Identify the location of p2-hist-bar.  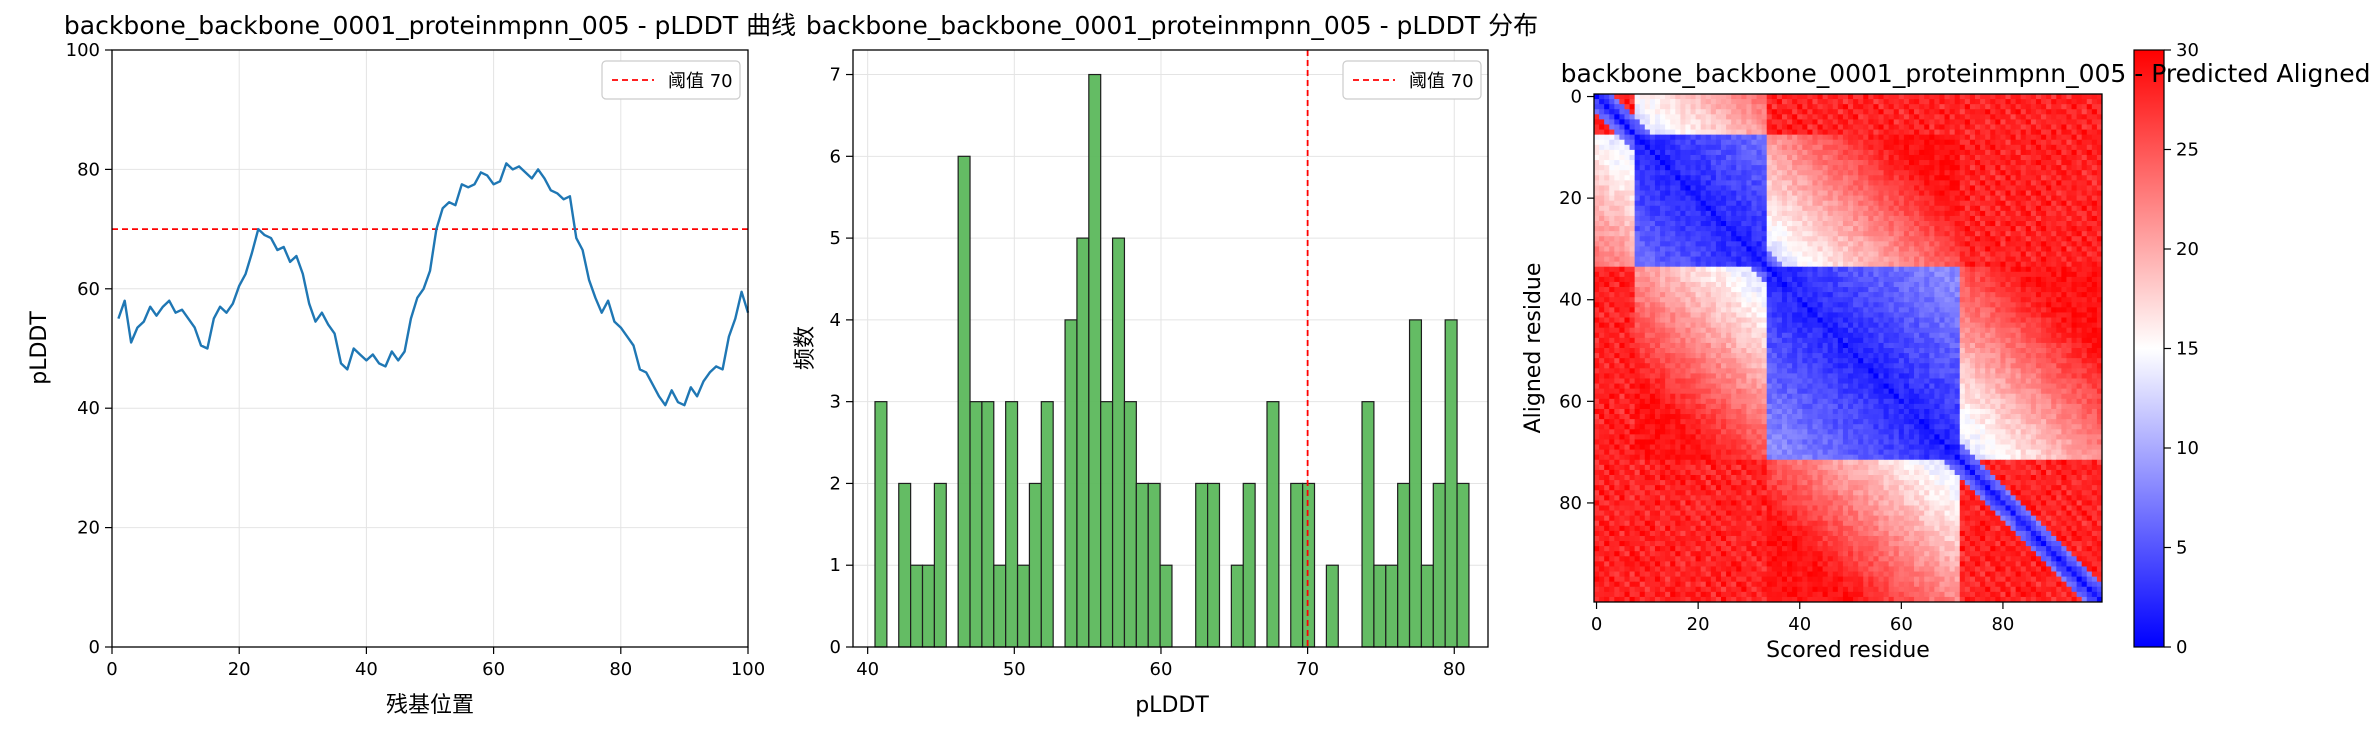
(1023, 606).